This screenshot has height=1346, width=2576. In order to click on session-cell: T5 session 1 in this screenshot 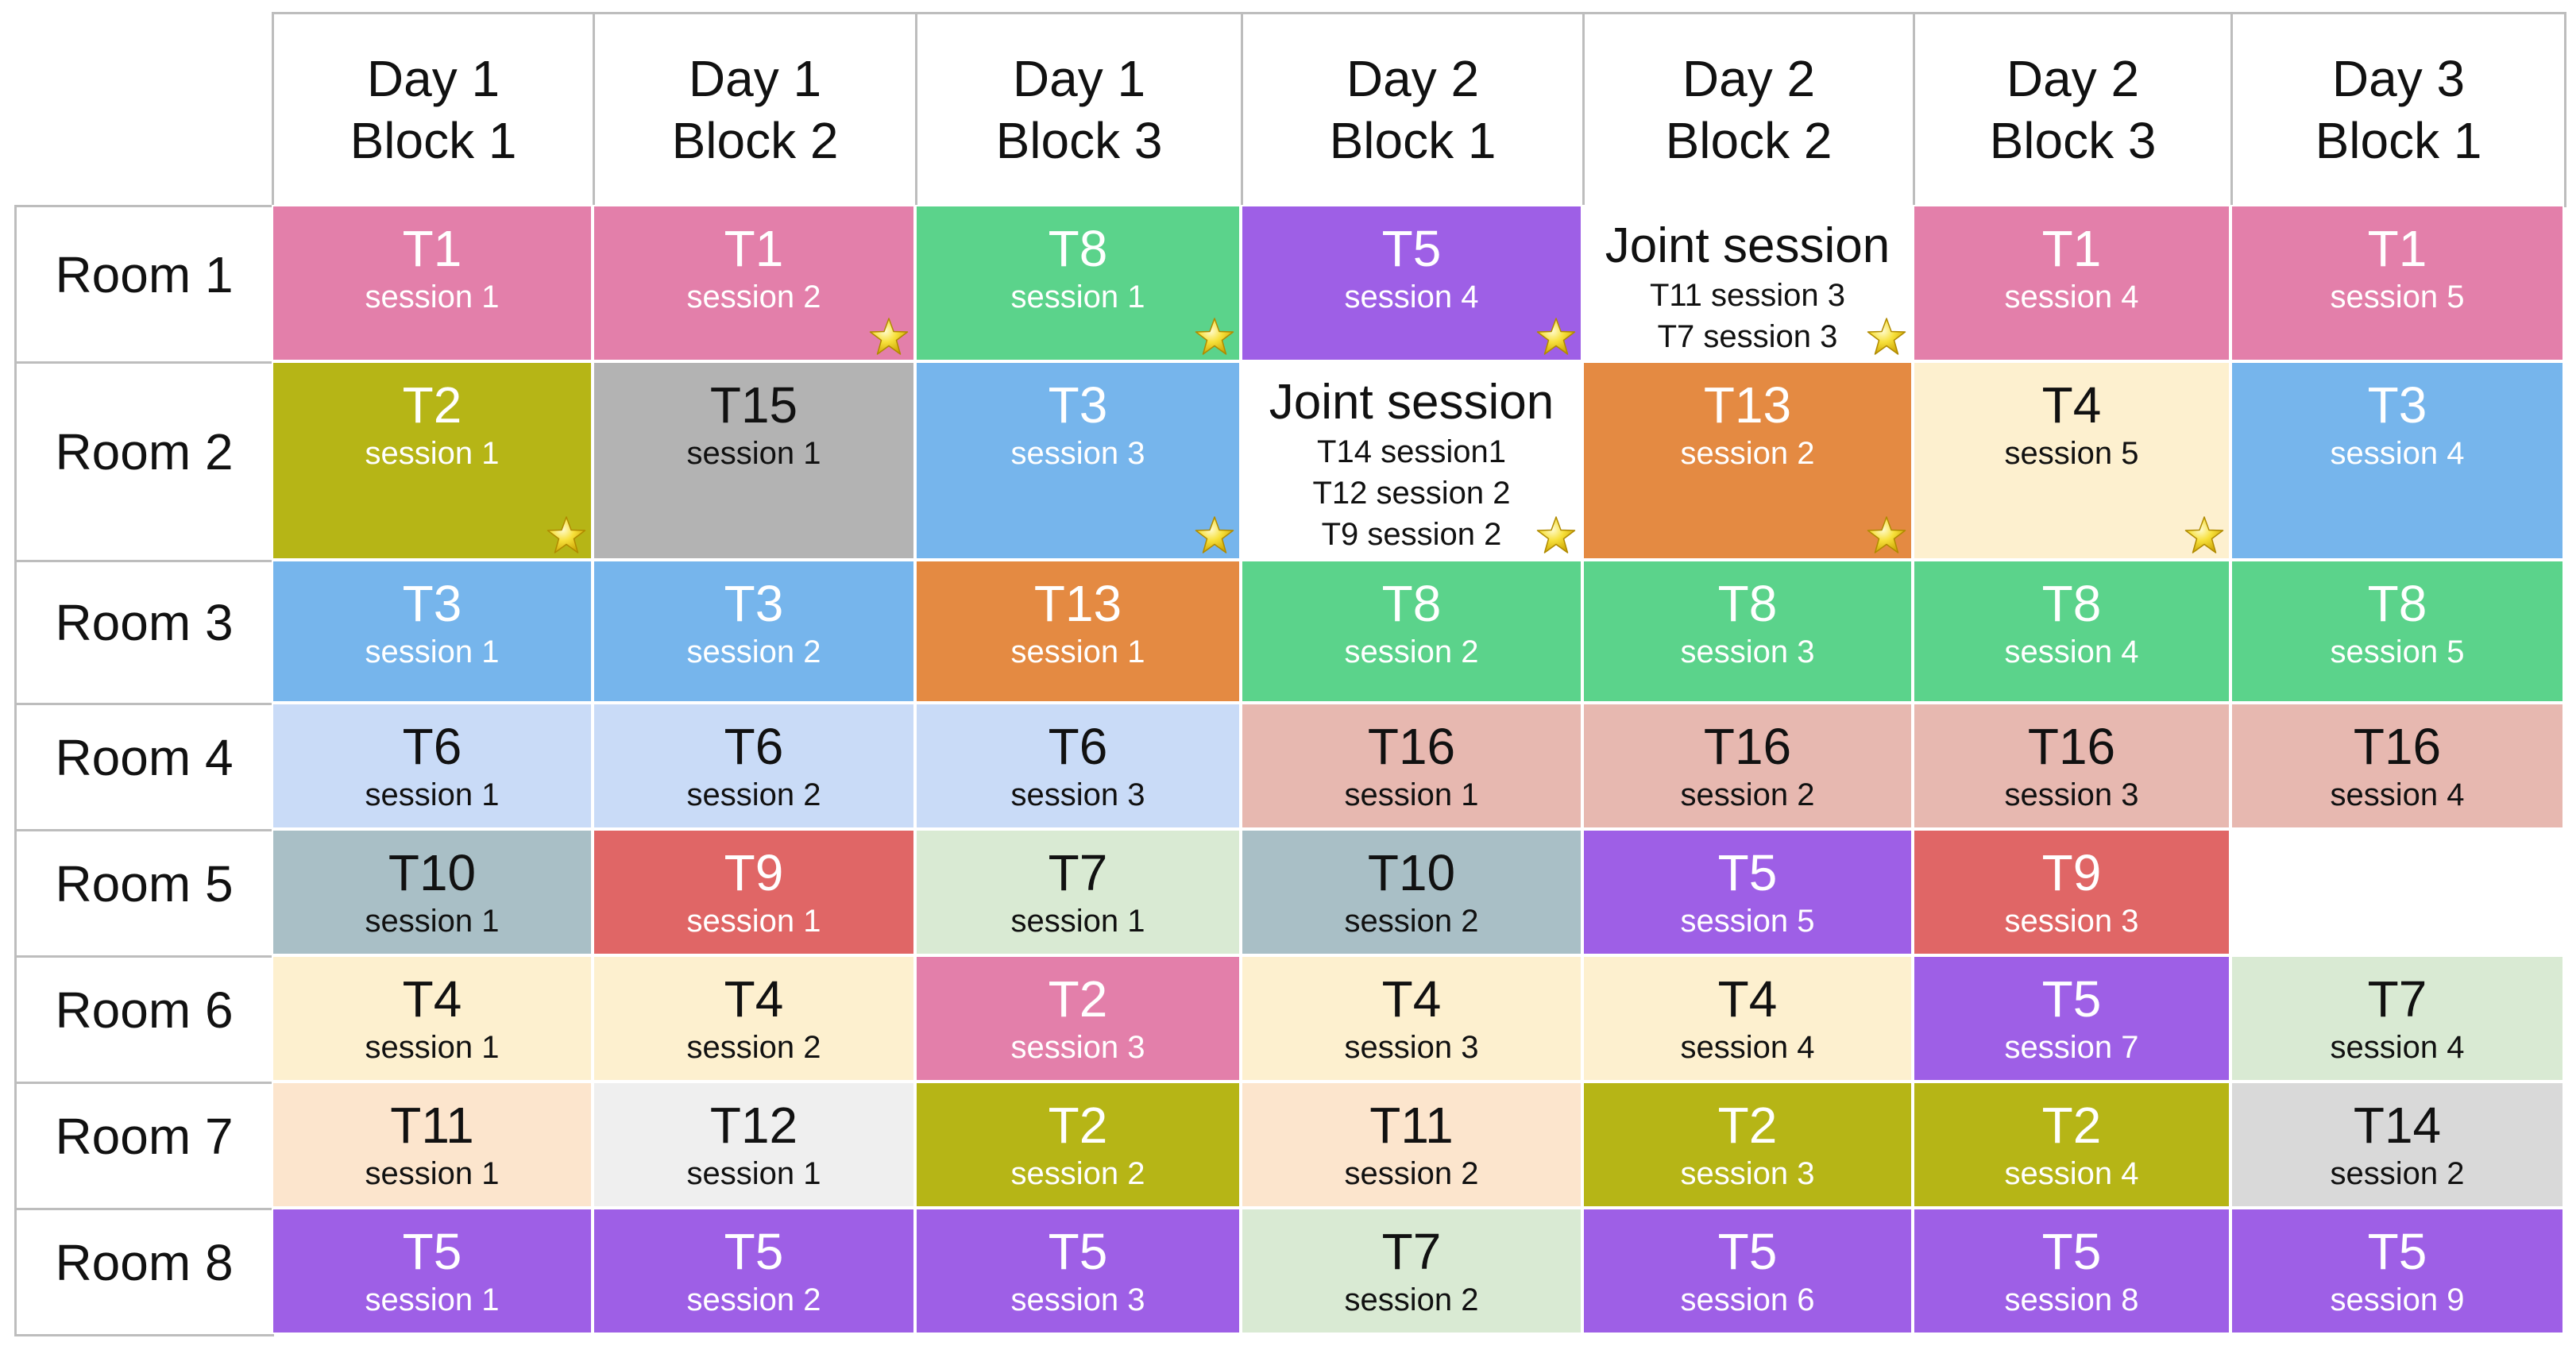, I will do `click(432, 1271)`.